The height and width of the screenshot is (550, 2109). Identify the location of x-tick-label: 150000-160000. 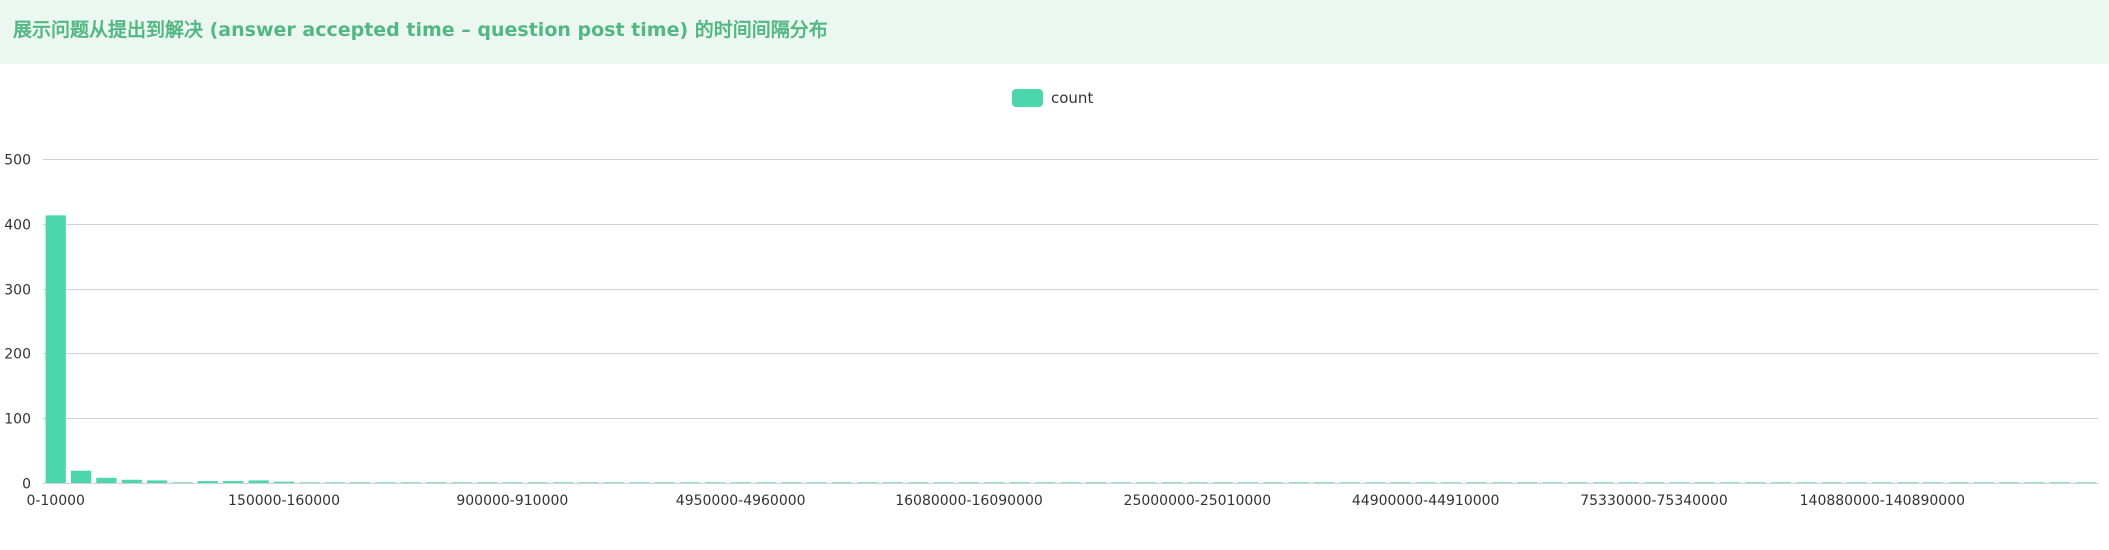
(284, 501).